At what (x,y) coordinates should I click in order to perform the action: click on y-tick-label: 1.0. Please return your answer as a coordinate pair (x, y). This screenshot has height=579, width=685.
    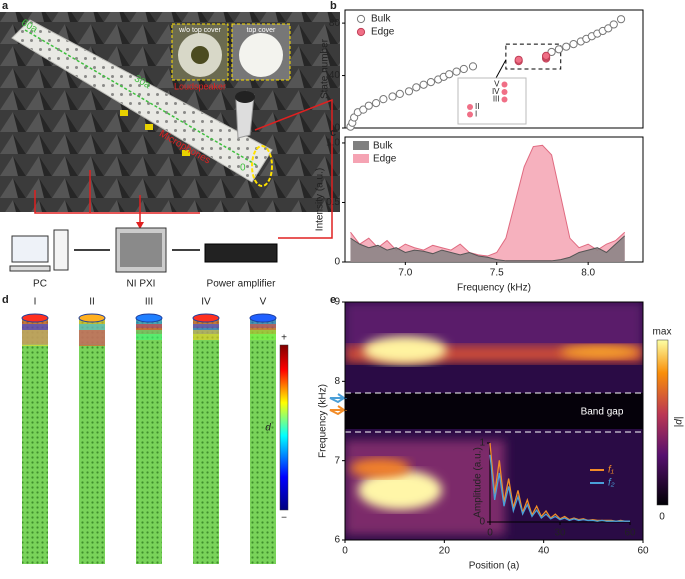
    Looking at the image, I should click on (333, 143).